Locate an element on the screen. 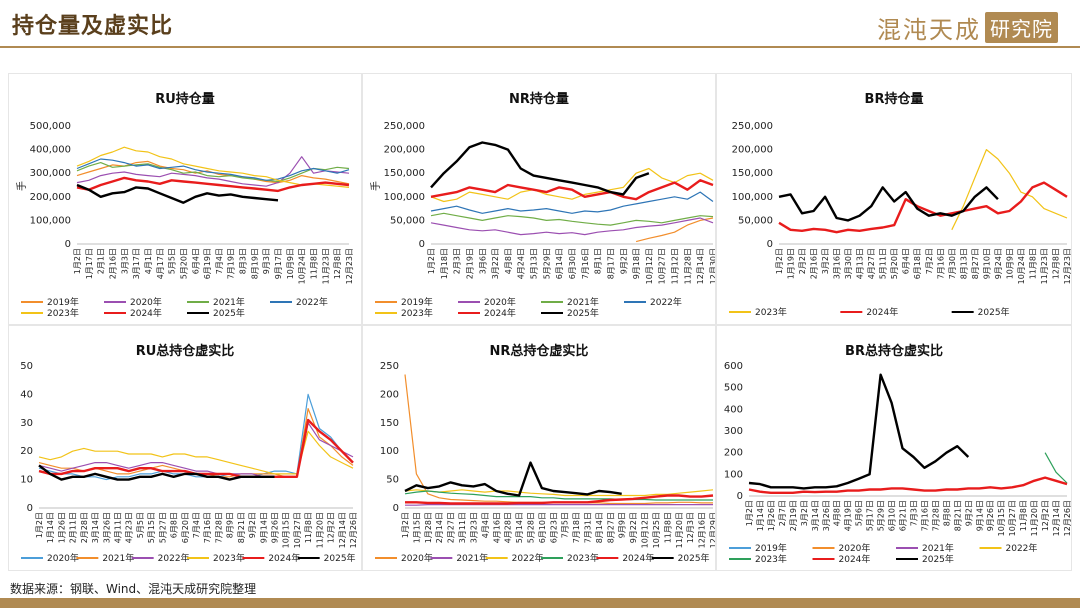 The height and width of the screenshot is (608, 1080). x-tick-label: 11月12日 is located at coordinates (675, 266).